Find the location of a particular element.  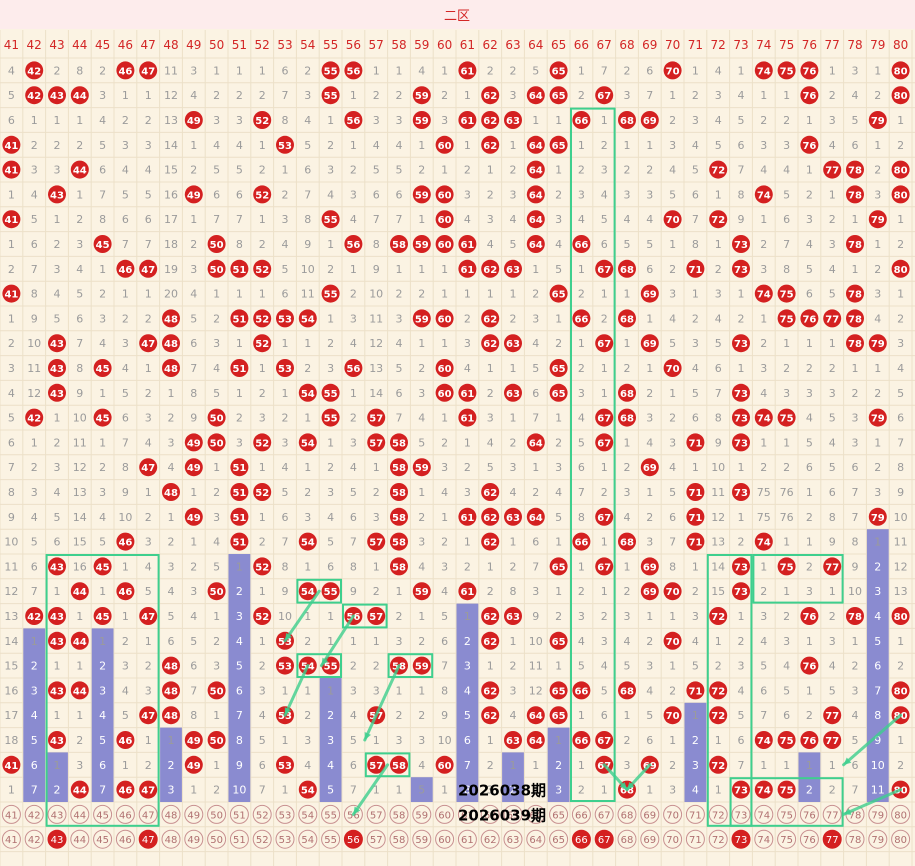

drawn-number: 69 is located at coordinates (650, 468).